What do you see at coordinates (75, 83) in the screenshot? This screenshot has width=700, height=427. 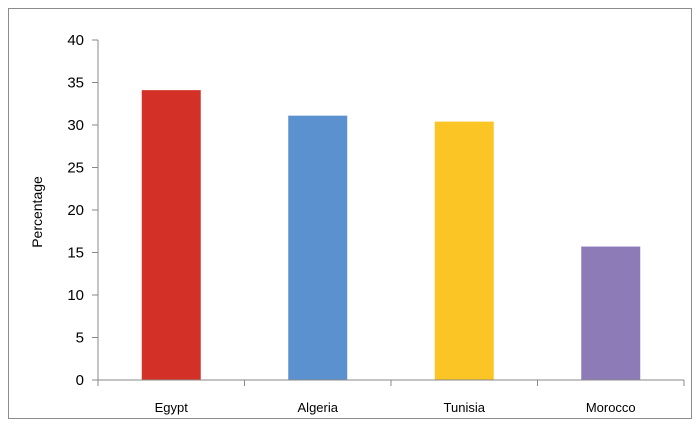 I see `y-tick-label: 35` at bounding box center [75, 83].